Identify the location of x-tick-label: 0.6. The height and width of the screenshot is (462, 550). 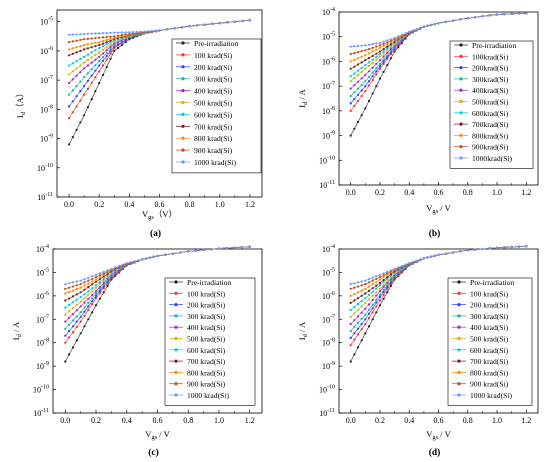
(439, 192).